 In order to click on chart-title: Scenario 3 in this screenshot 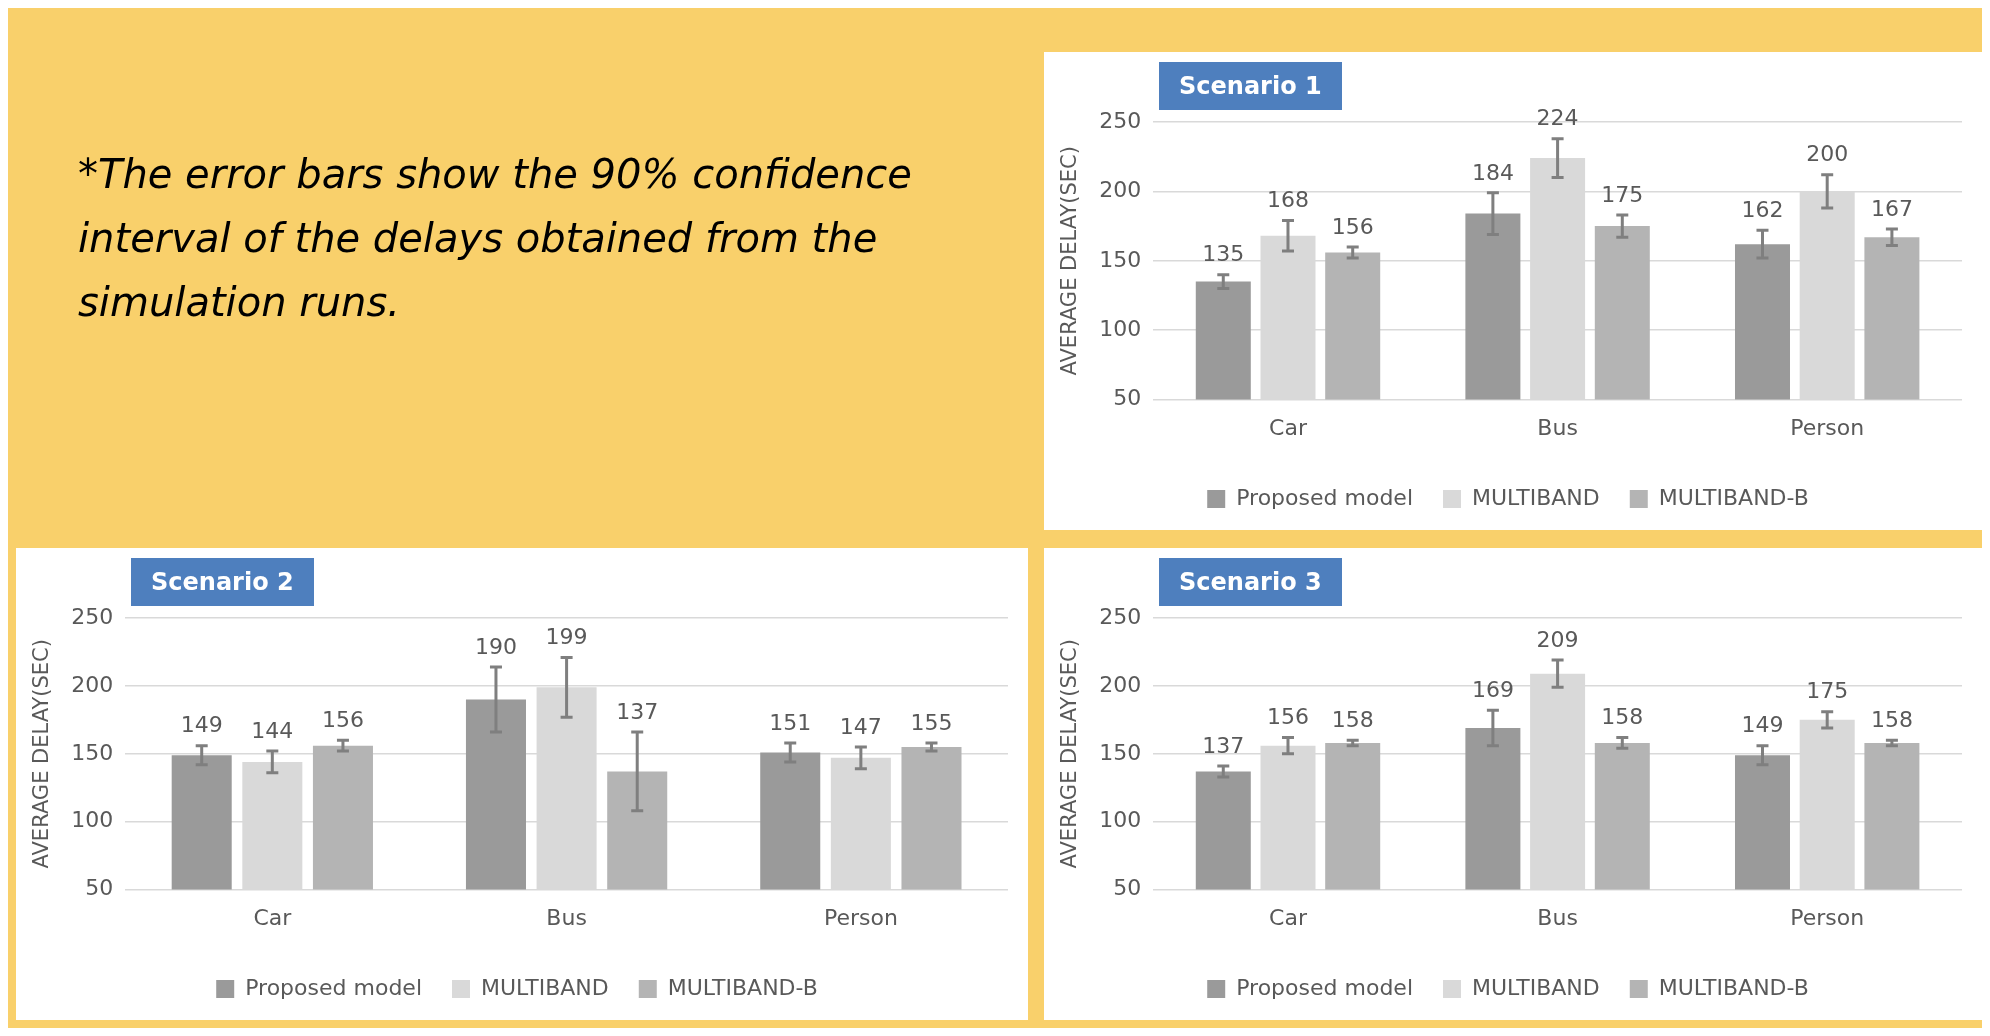, I will do `click(1250, 582)`.